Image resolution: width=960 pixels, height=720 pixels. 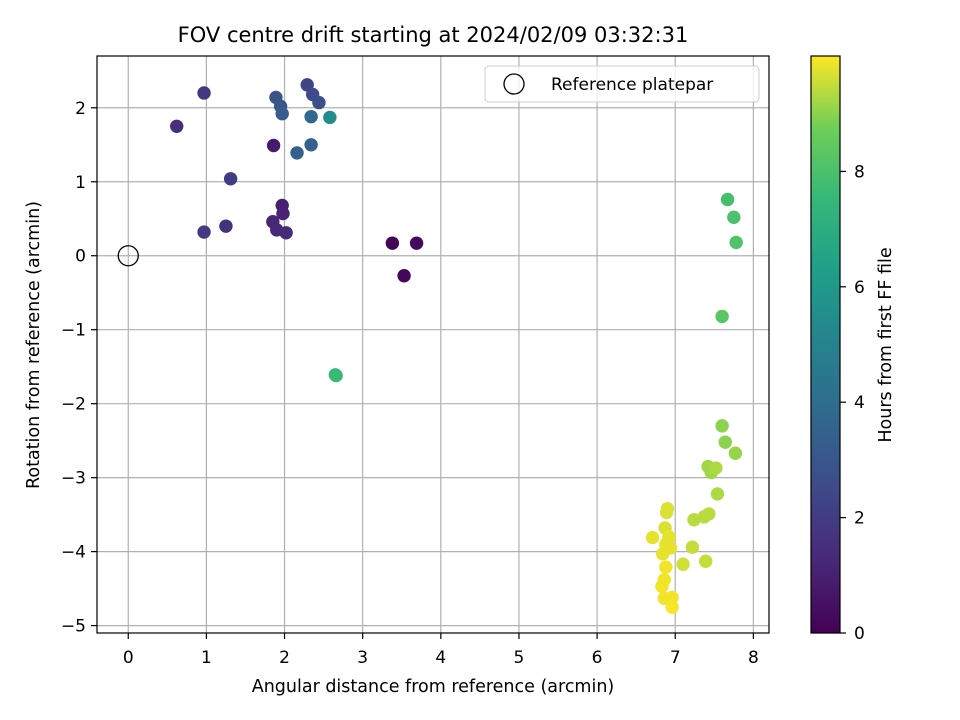 What do you see at coordinates (514, 84) in the screenshot?
I see `legend-open-circle-marker` at bounding box center [514, 84].